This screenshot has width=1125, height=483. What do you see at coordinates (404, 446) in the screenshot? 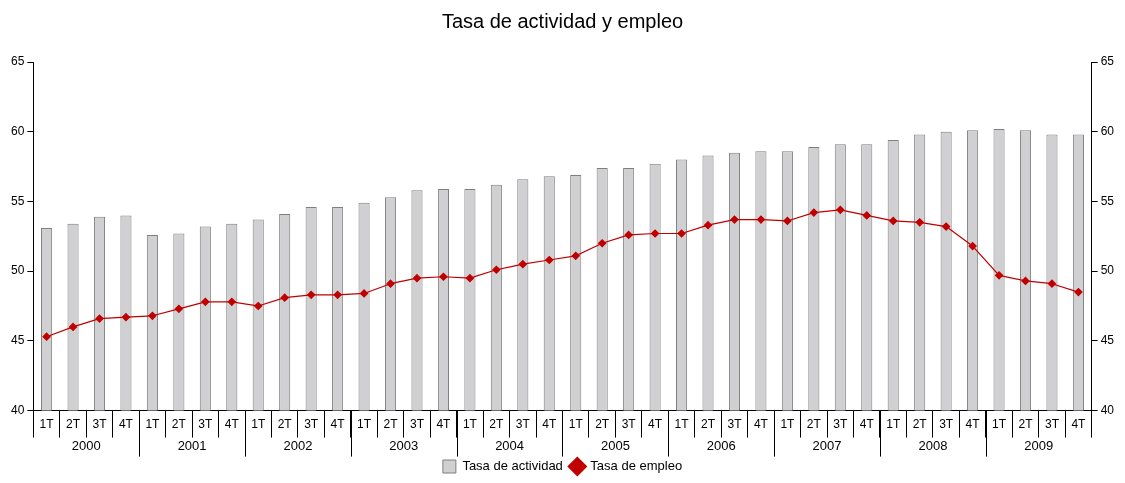
I see `text: 2003` at bounding box center [404, 446].